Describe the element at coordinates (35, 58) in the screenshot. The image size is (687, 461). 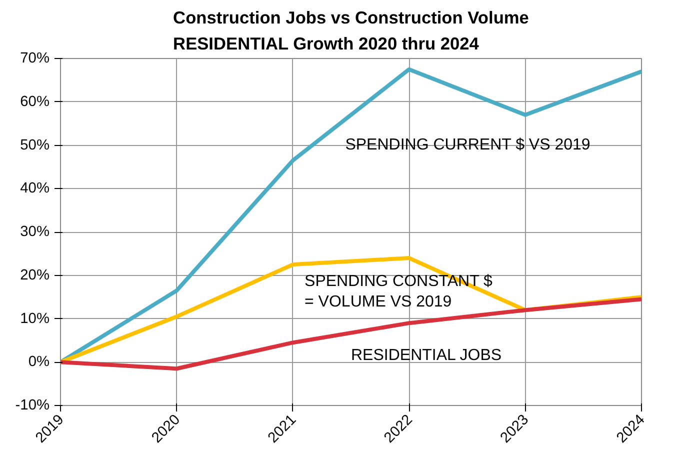
I see `y-tick-label: 70%` at that location.